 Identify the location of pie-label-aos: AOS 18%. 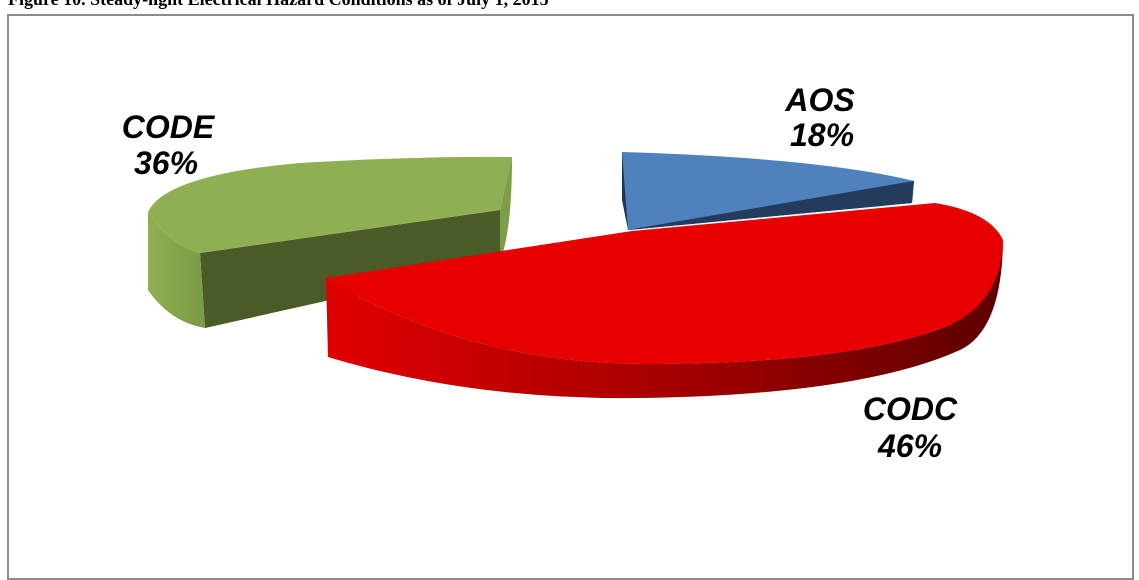
(819, 117).